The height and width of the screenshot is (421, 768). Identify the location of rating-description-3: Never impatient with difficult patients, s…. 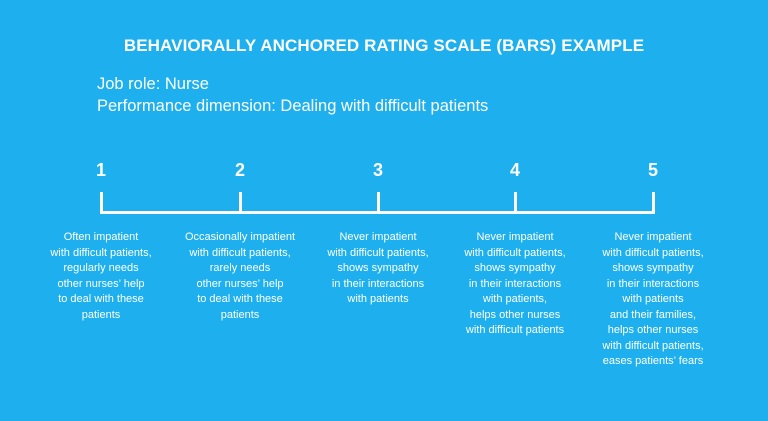
(378, 269).